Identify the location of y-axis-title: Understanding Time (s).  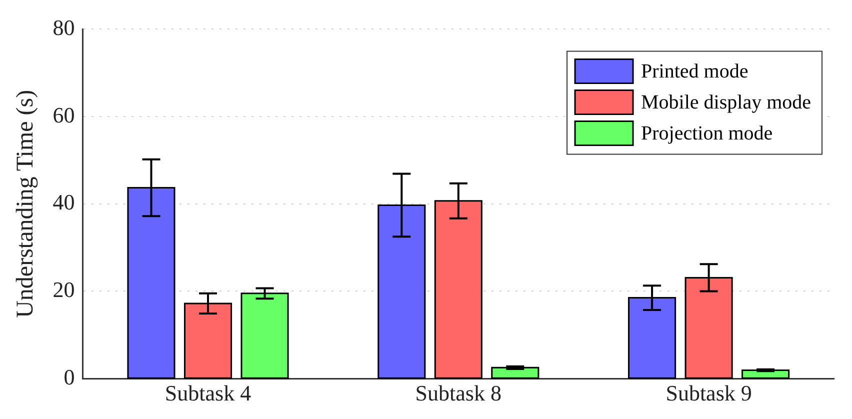
(25, 204).